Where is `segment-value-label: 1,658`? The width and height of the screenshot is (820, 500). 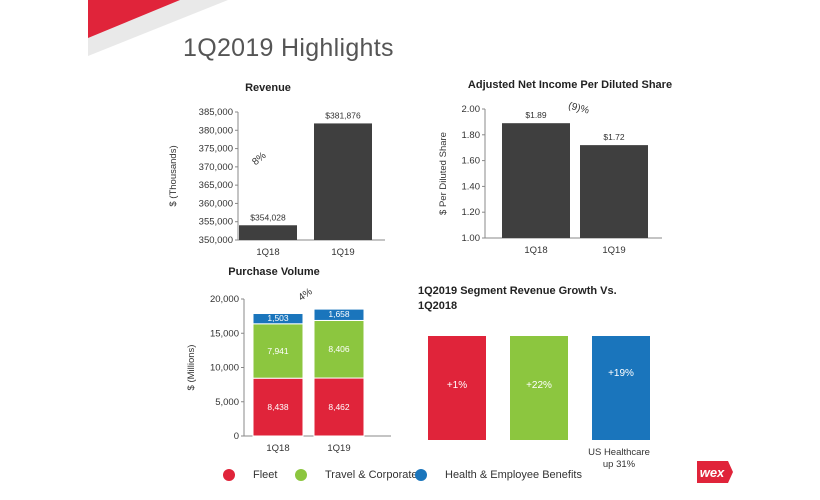
segment-value-label: 1,658 is located at coordinates (339, 314).